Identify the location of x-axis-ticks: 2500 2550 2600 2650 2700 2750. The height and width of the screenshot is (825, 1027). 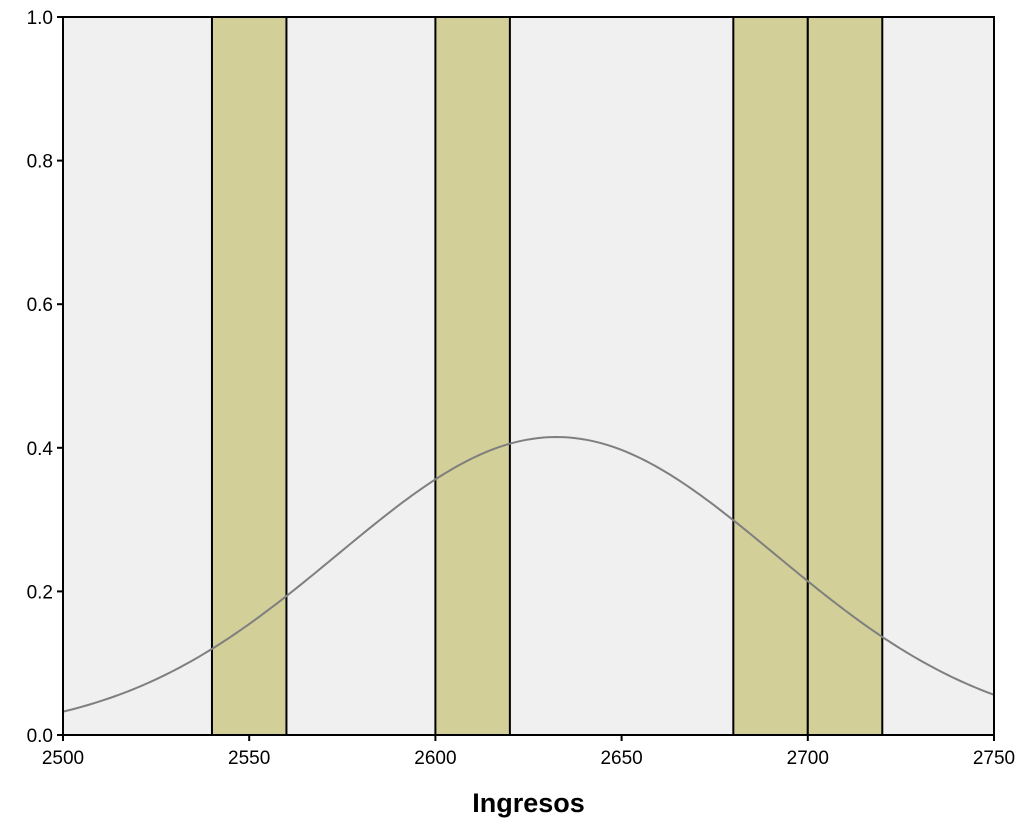
(528, 752).